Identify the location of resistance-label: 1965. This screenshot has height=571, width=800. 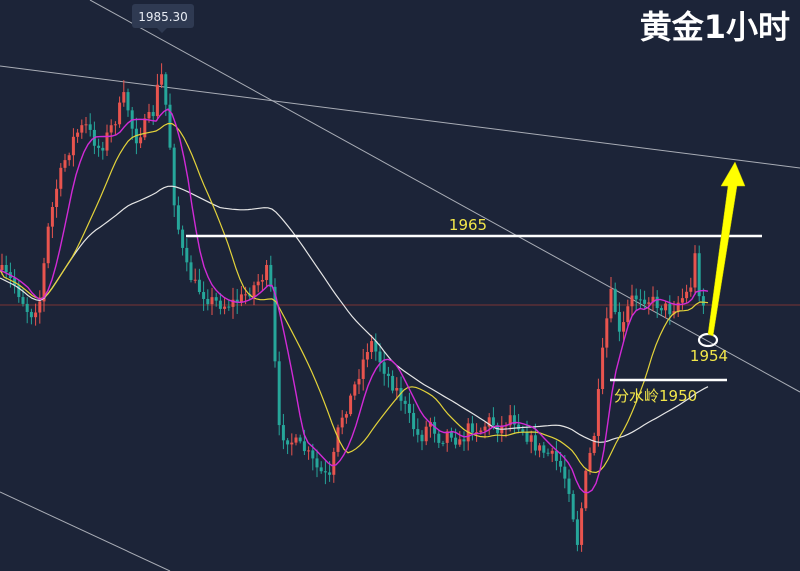
(468, 225).